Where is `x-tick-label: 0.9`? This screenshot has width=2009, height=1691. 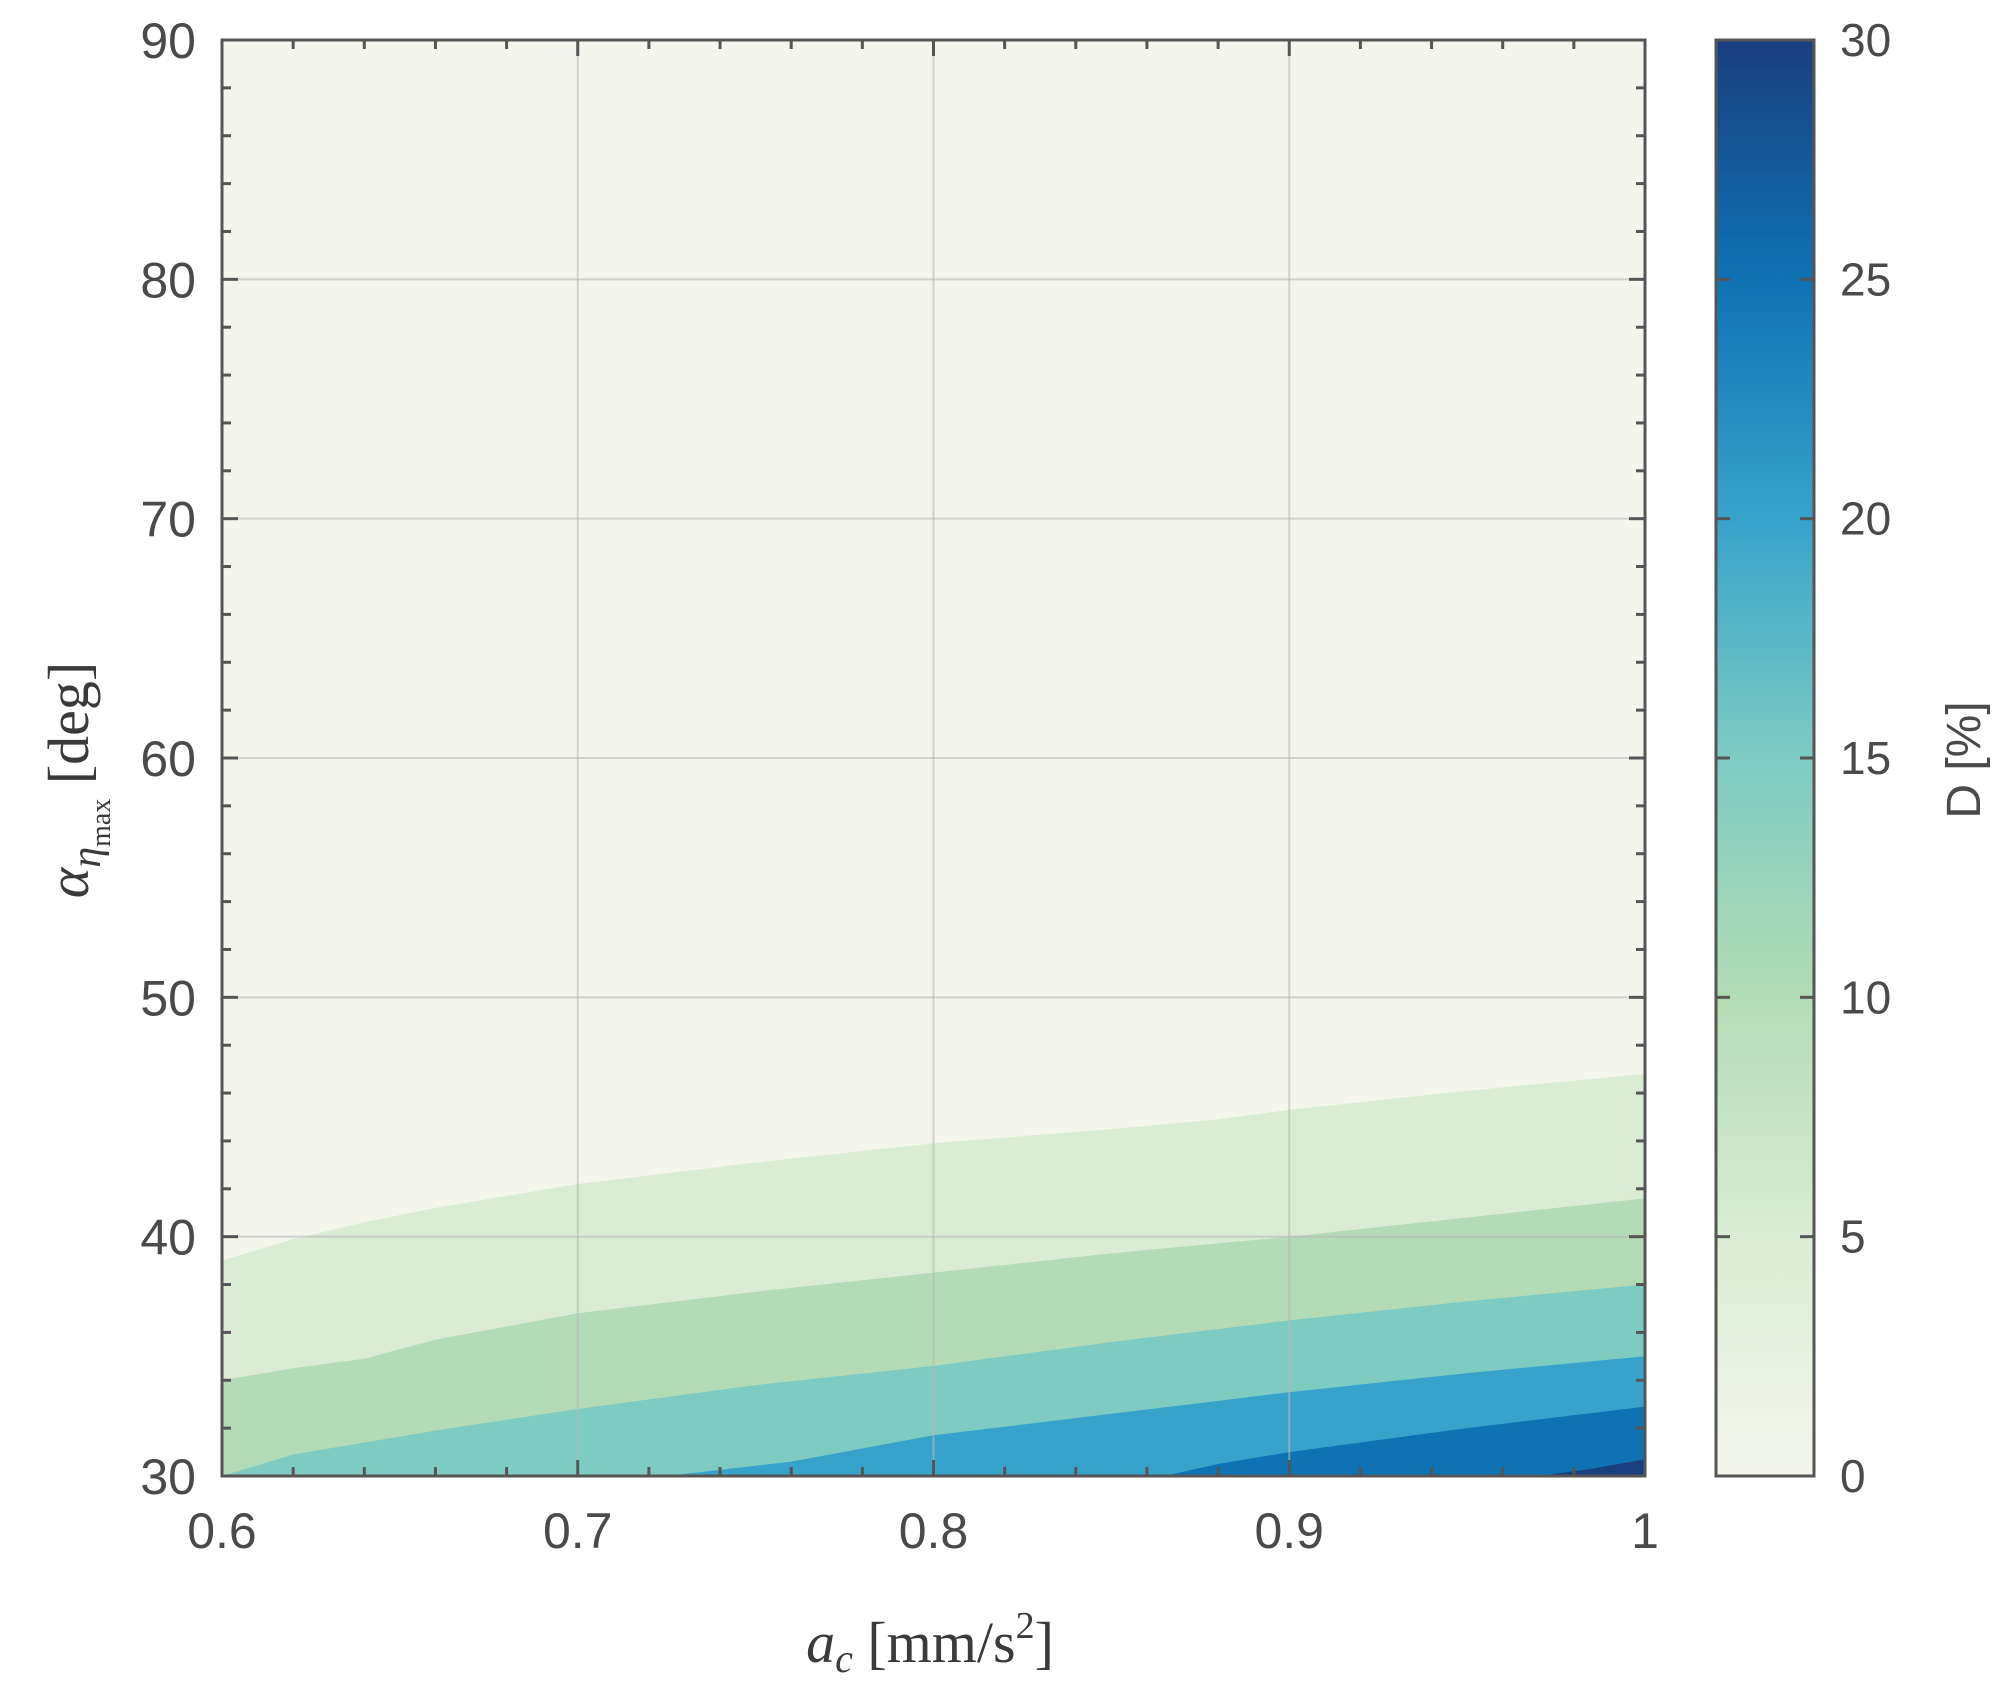 x-tick-label: 0.9 is located at coordinates (1289, 1531).